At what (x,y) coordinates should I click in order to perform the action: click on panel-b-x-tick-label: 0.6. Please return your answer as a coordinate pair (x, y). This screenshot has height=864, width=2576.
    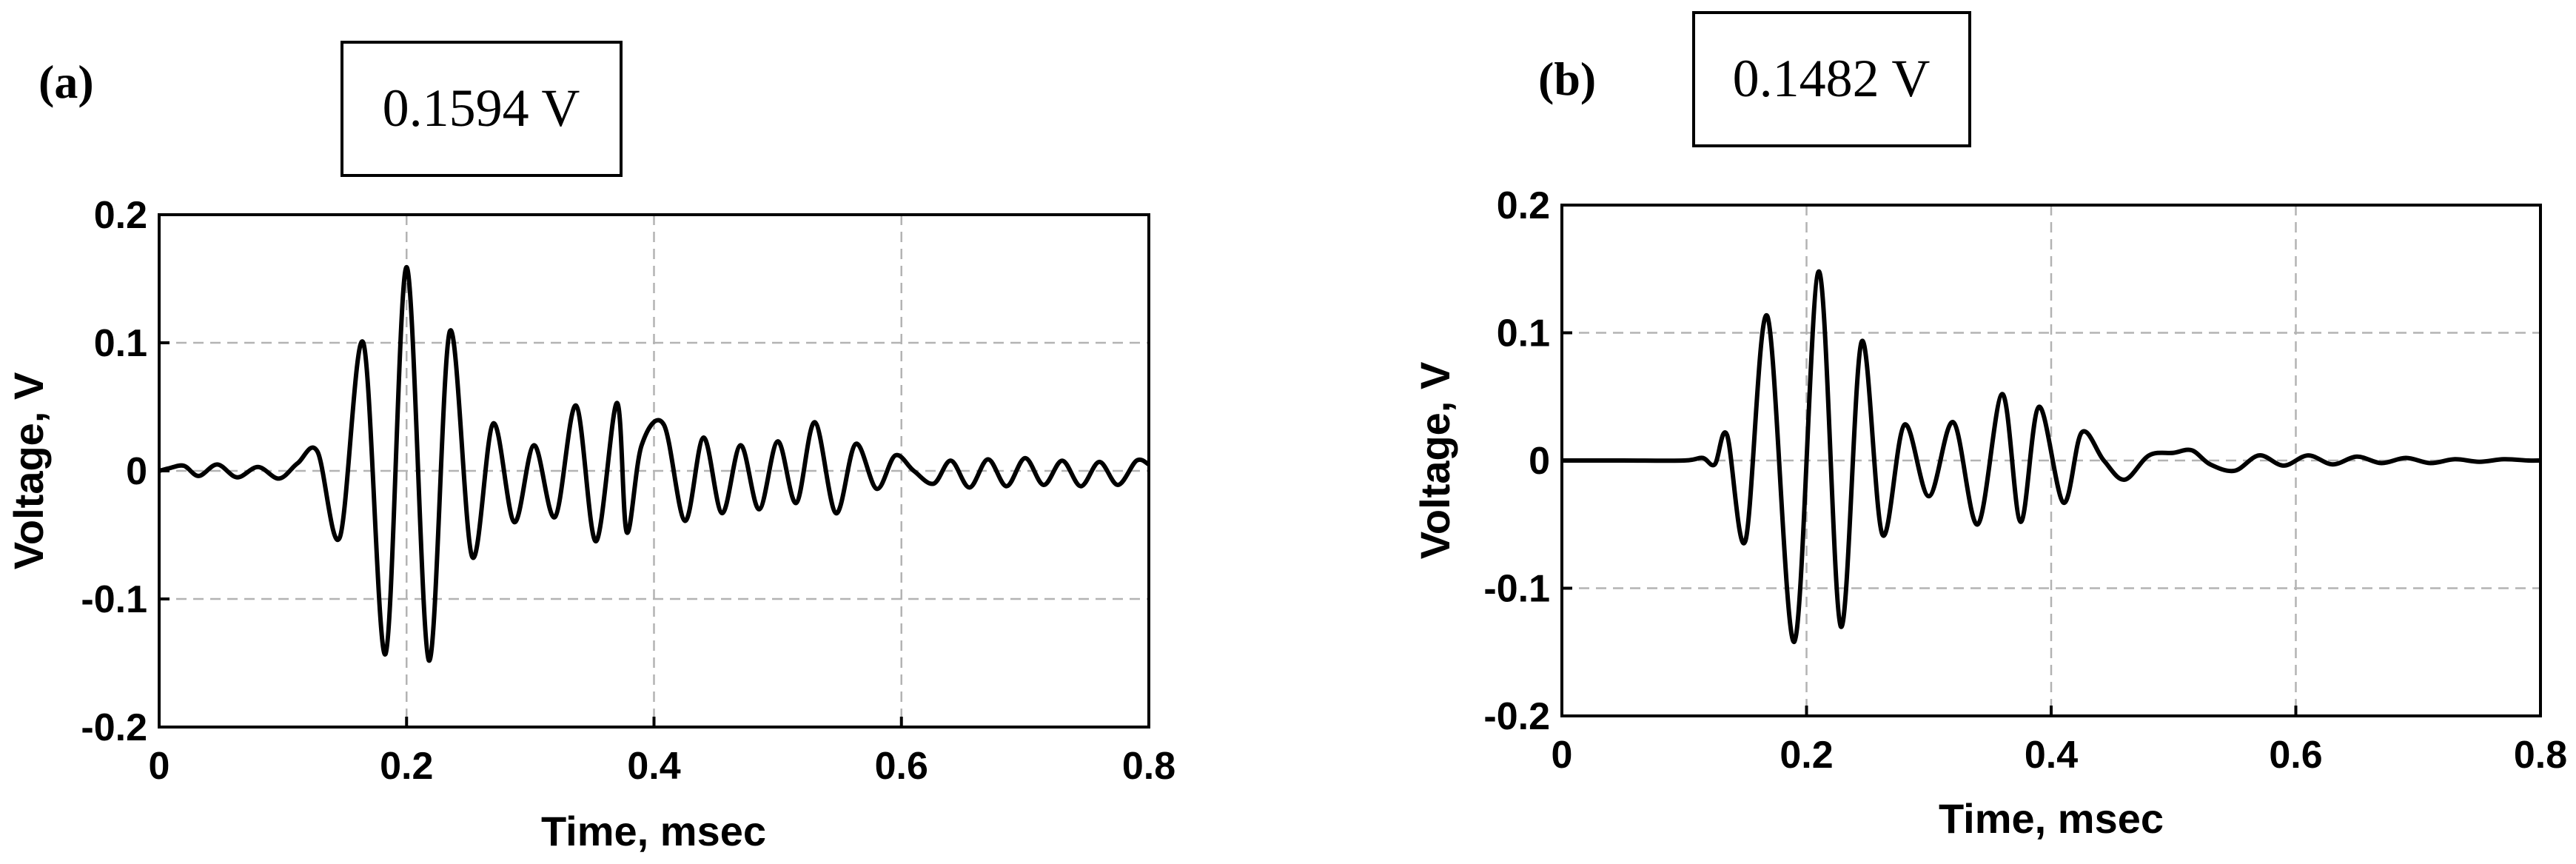
    Looking at the image, I should click on (2295, 755).